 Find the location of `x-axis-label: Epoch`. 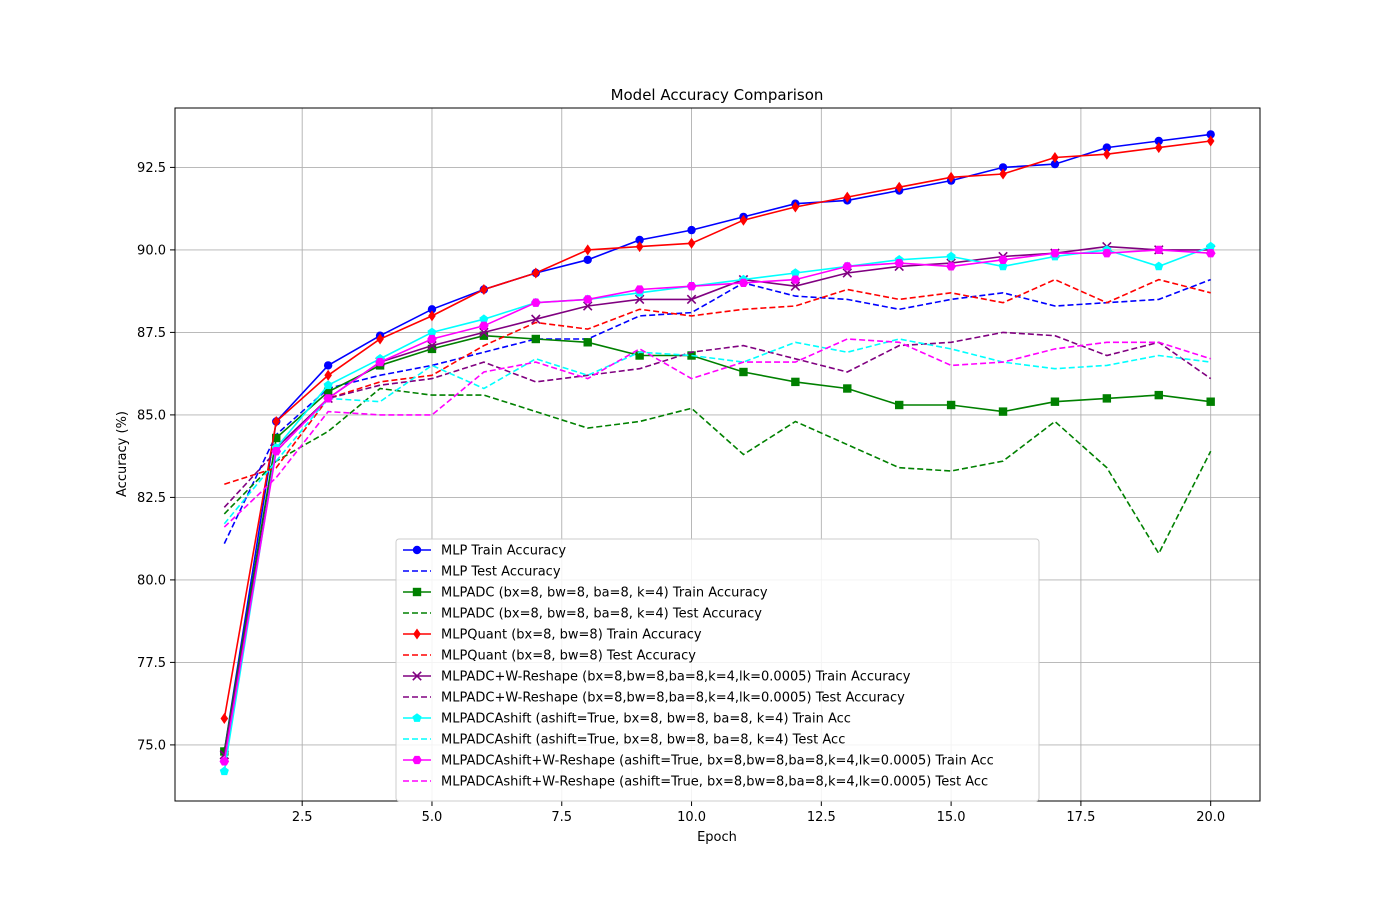

x-axis-label: Epoch is located at coordinates (717, 837).